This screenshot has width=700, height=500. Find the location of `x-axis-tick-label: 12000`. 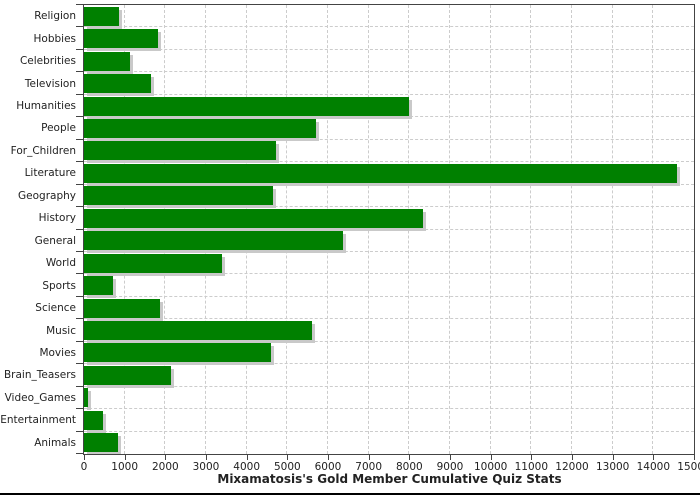

x-axis-tick-label: 12000 is located at coordinates (572, 467).